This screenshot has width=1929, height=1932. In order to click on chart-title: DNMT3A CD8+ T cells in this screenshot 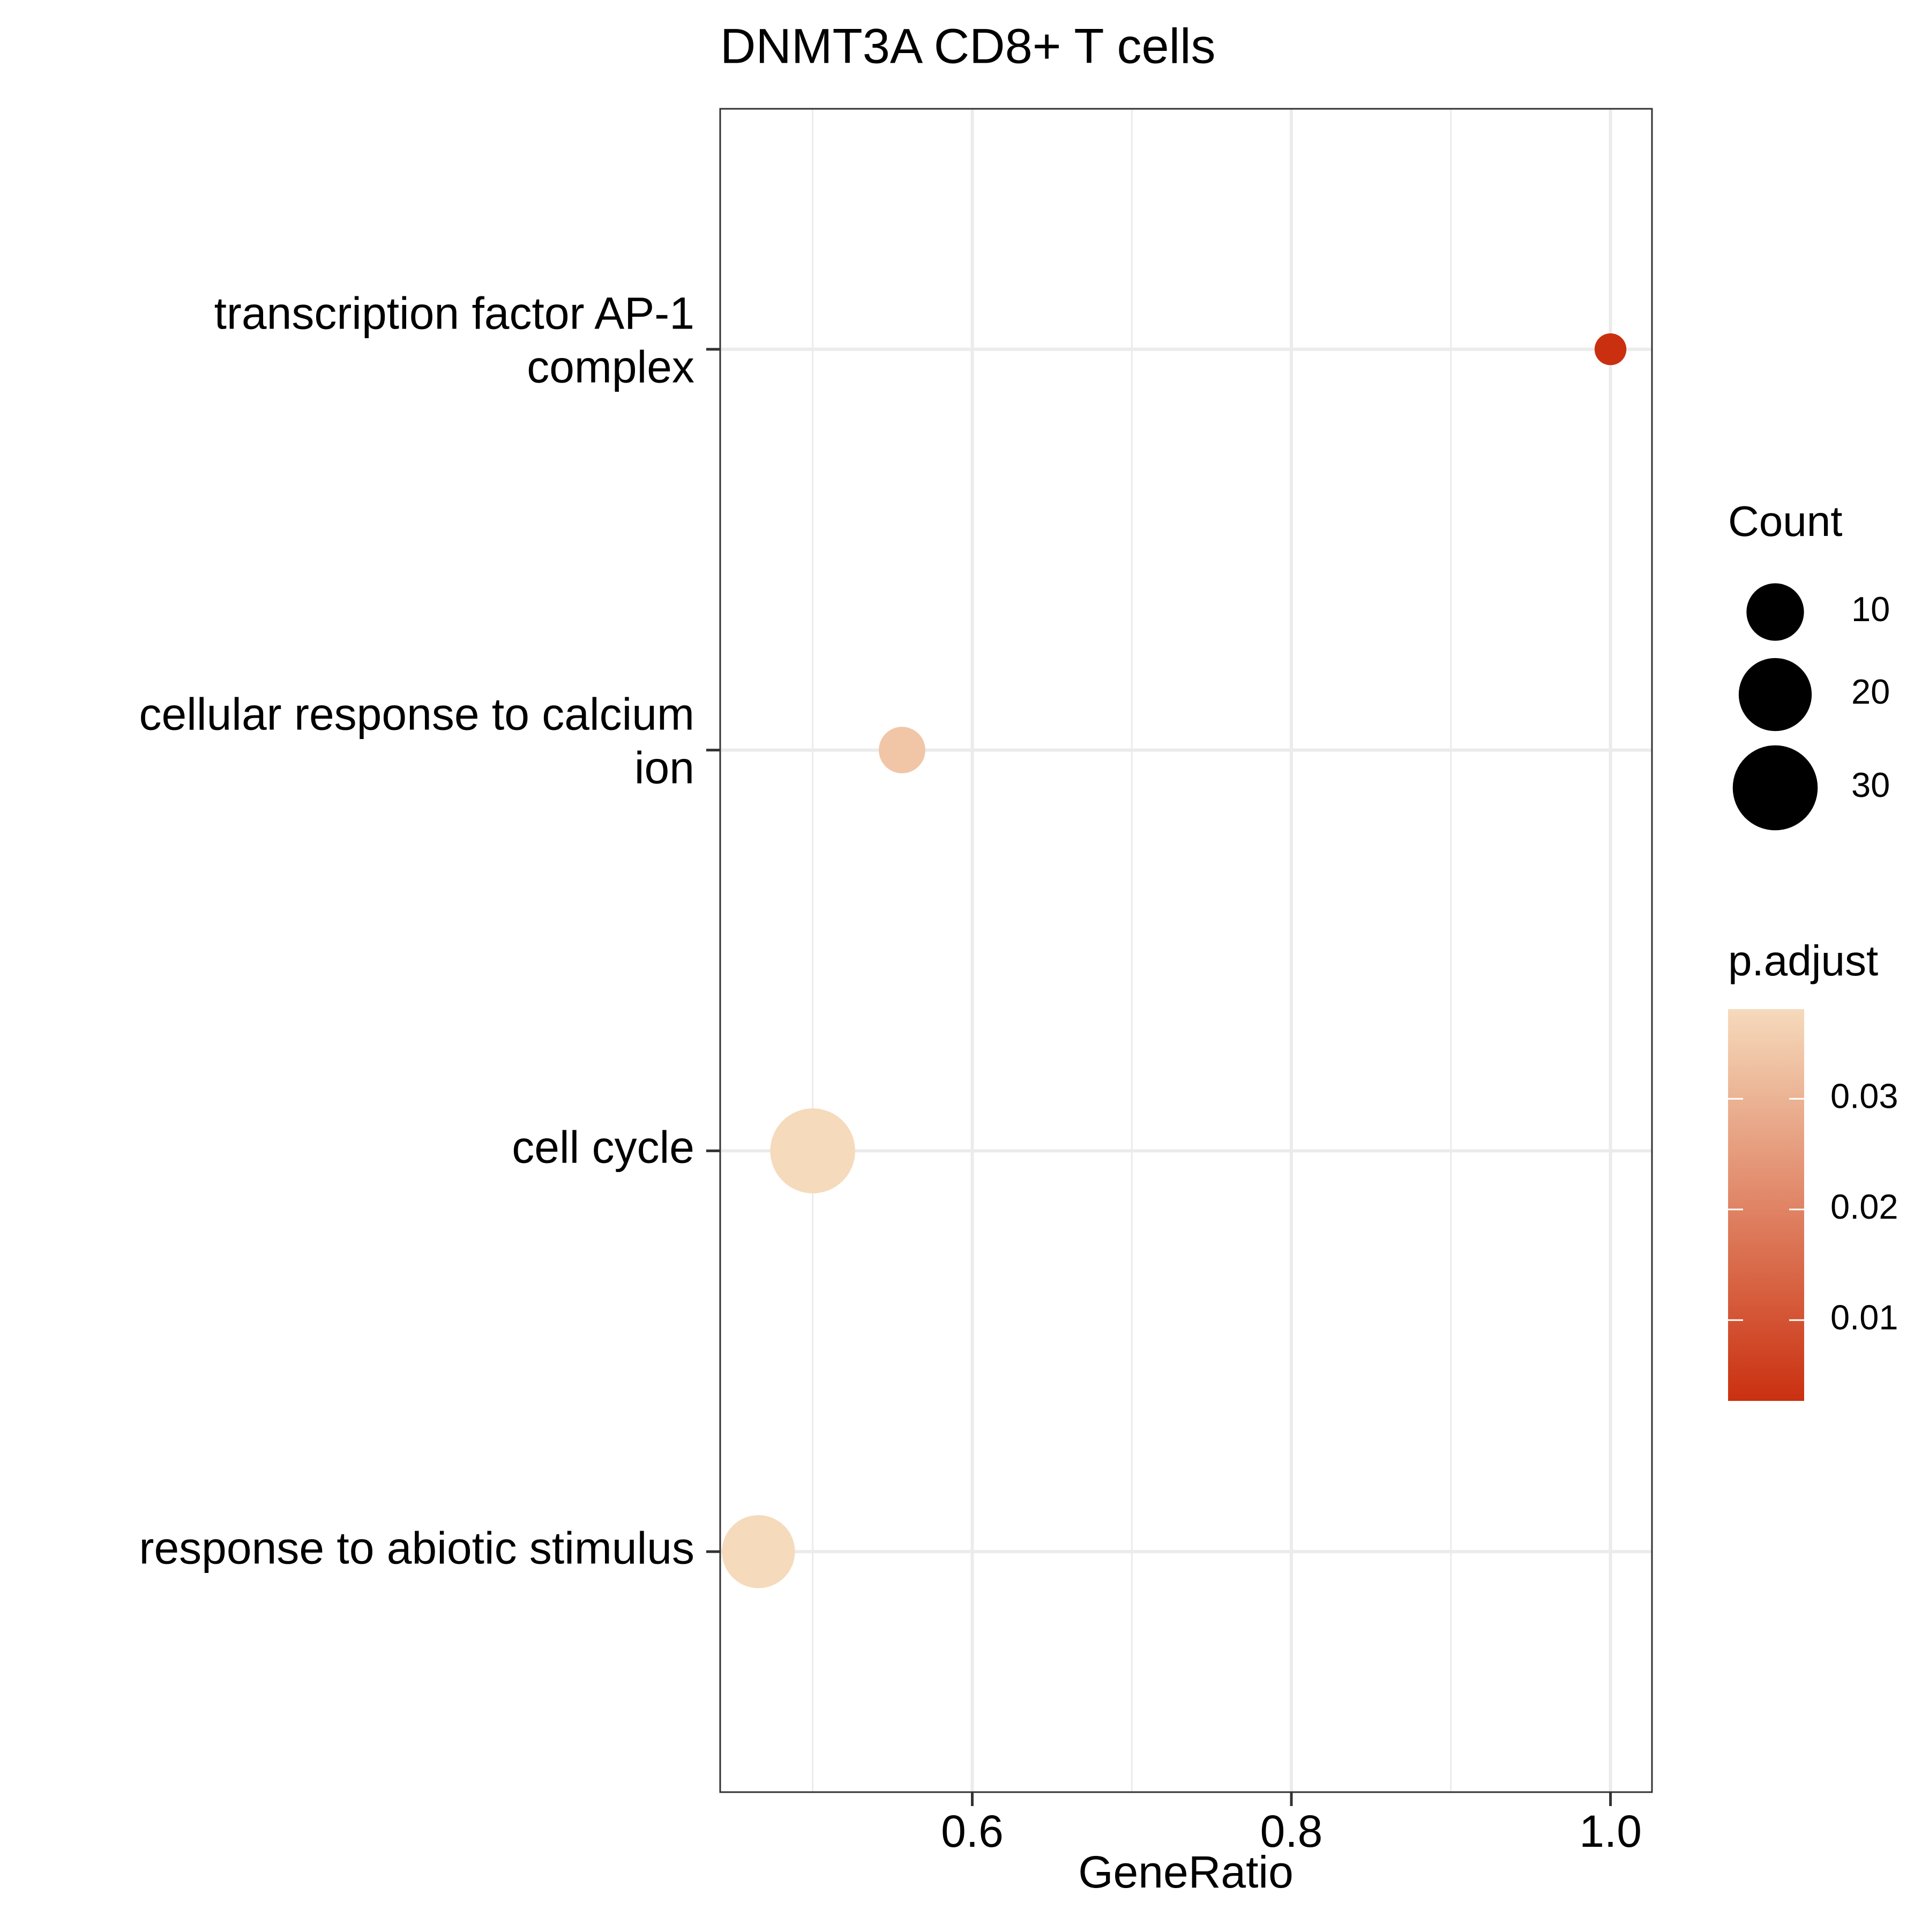, I will do `click(968, 46)`.